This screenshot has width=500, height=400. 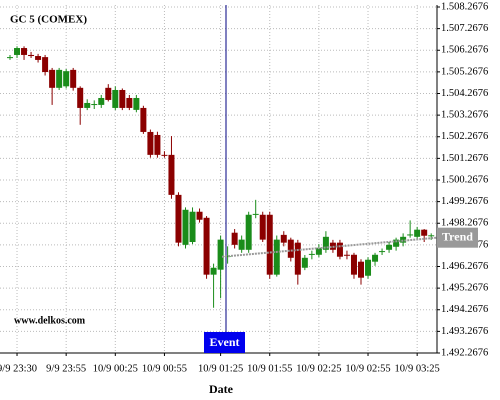 I want to click on trend-label: Trend, so click(x=457, y=236).